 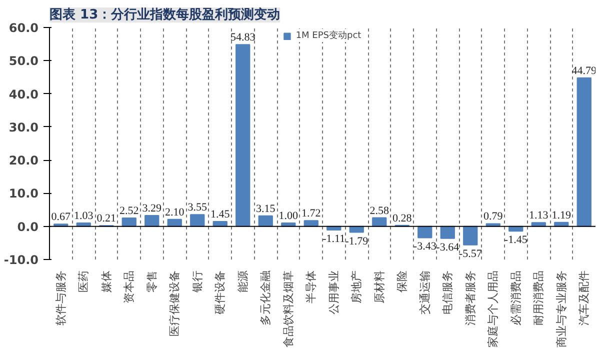 What do you see at coordinates (584, 298) in the screenshot?
I see `x-tick-label: 汽车及配件` at bounding box center [584, 298].